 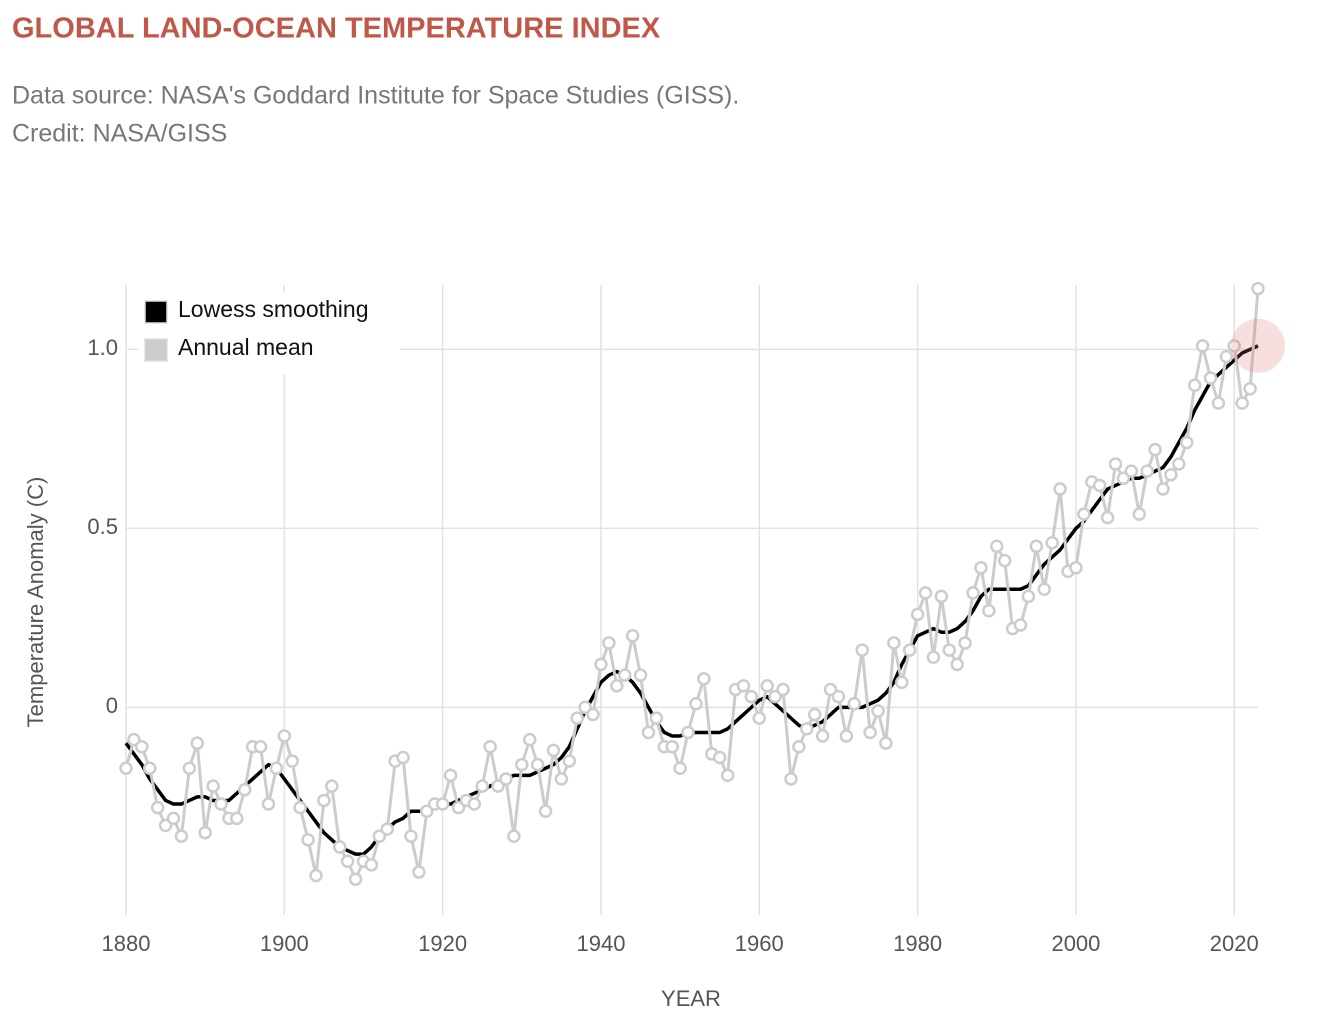 I want to click on legend-background, so click(x=269, y=333).